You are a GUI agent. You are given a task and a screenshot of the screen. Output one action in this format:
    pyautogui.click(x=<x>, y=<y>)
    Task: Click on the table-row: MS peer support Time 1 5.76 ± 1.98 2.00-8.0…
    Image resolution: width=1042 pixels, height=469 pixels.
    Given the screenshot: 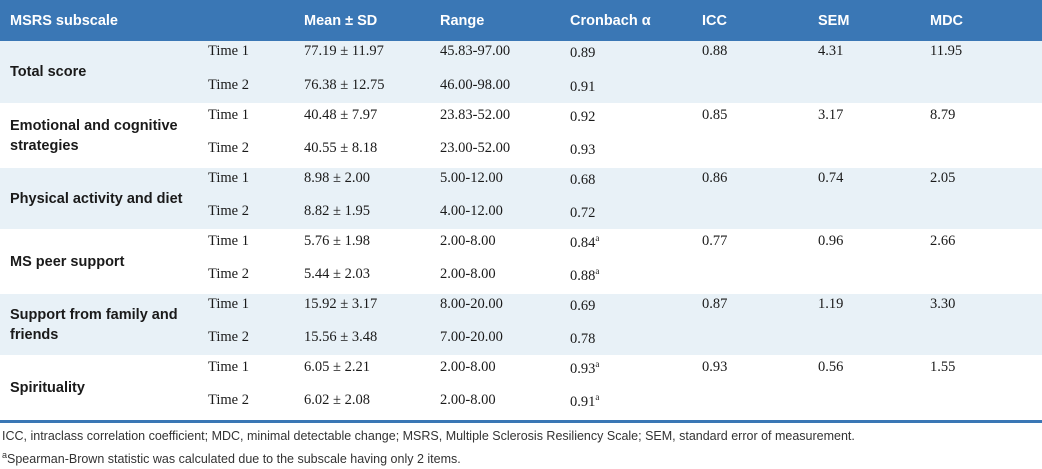 What is the action you would take?
    pyautogui.click(x=521, y=261)
    